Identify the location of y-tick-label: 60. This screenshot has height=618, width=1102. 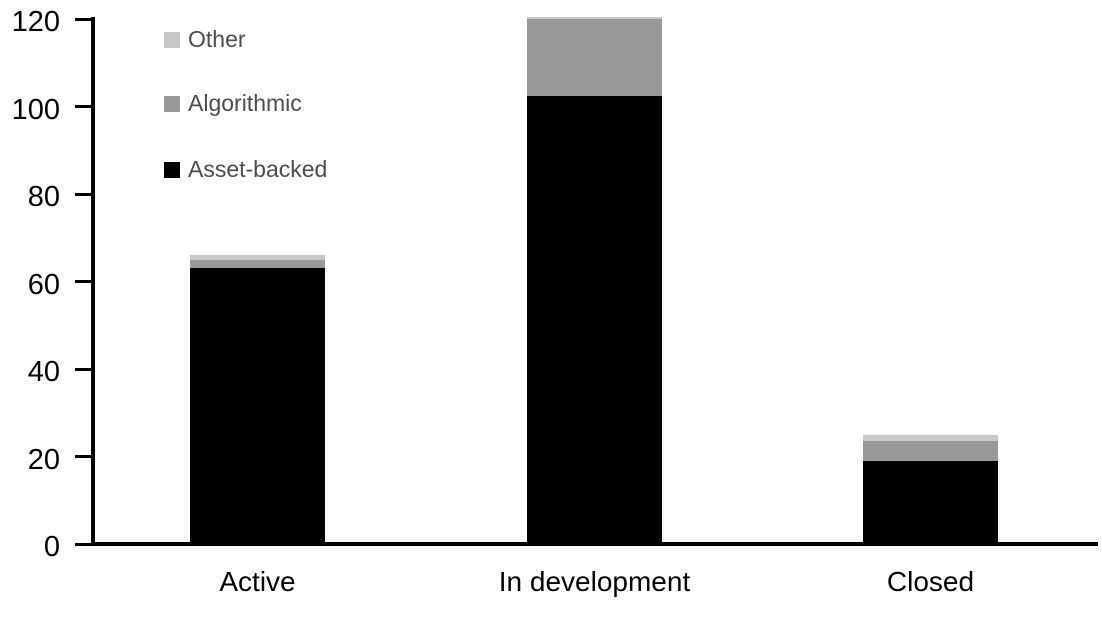
(43, 284).